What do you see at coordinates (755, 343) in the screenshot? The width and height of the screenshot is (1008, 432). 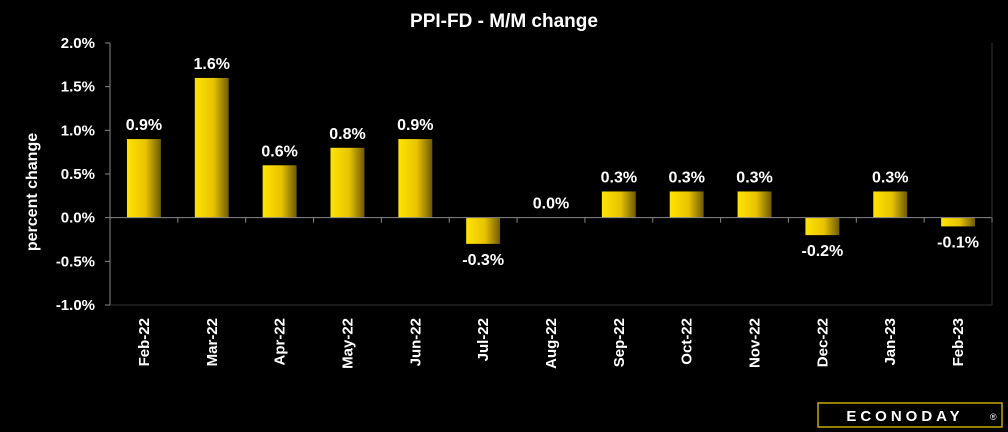 I see `x-tick-label: Nov-22` at bounding box center [755, 343].